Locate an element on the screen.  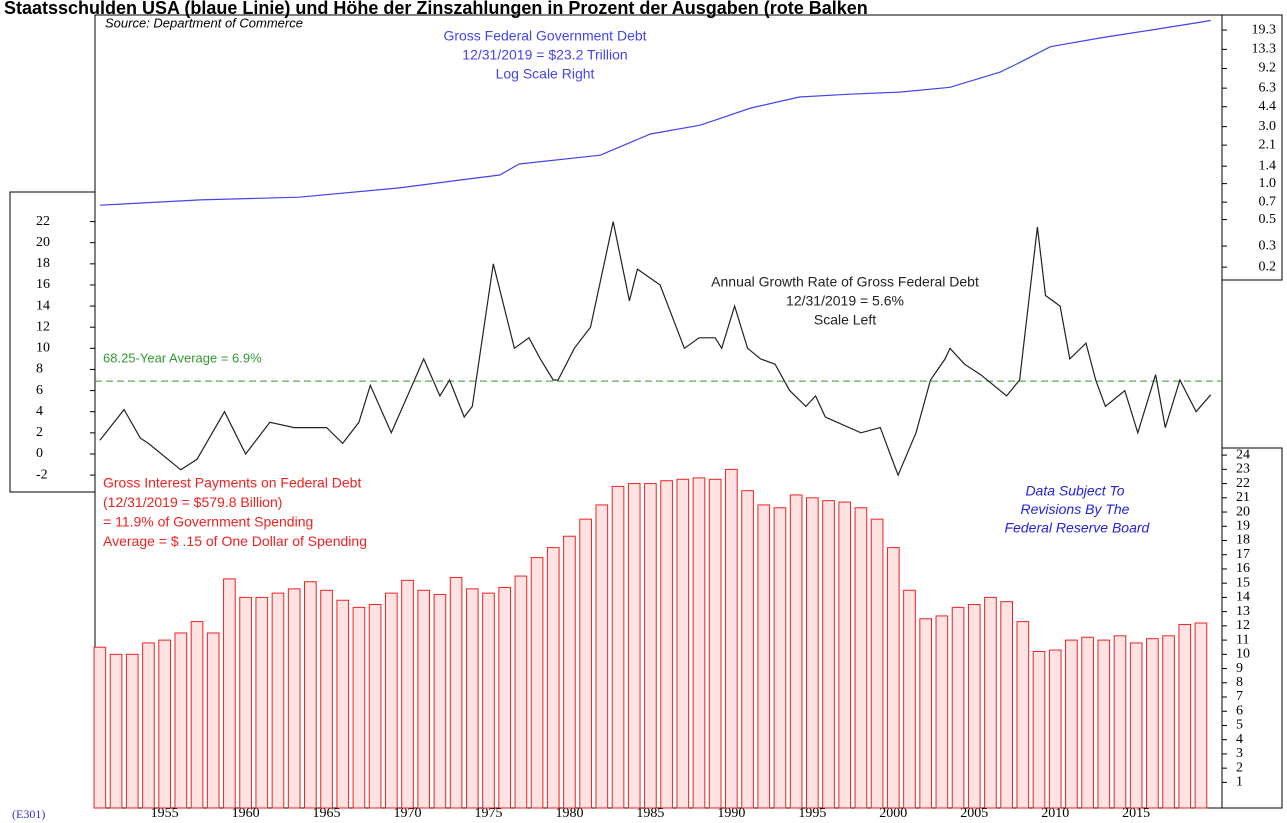
y2-tick-label: 4.4 is located at coordinates (1268, 106).